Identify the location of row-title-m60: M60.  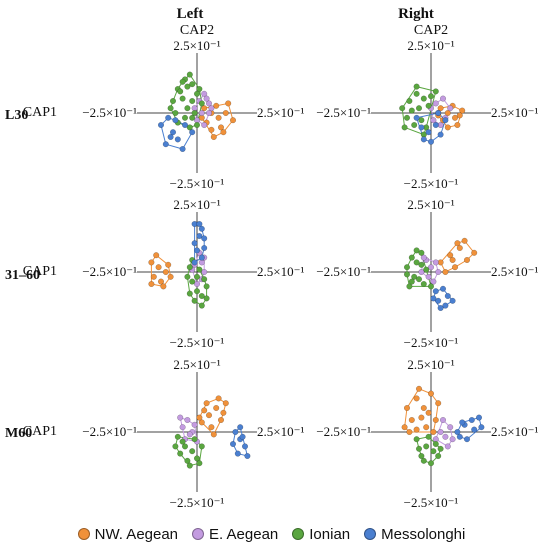
(19, 433).